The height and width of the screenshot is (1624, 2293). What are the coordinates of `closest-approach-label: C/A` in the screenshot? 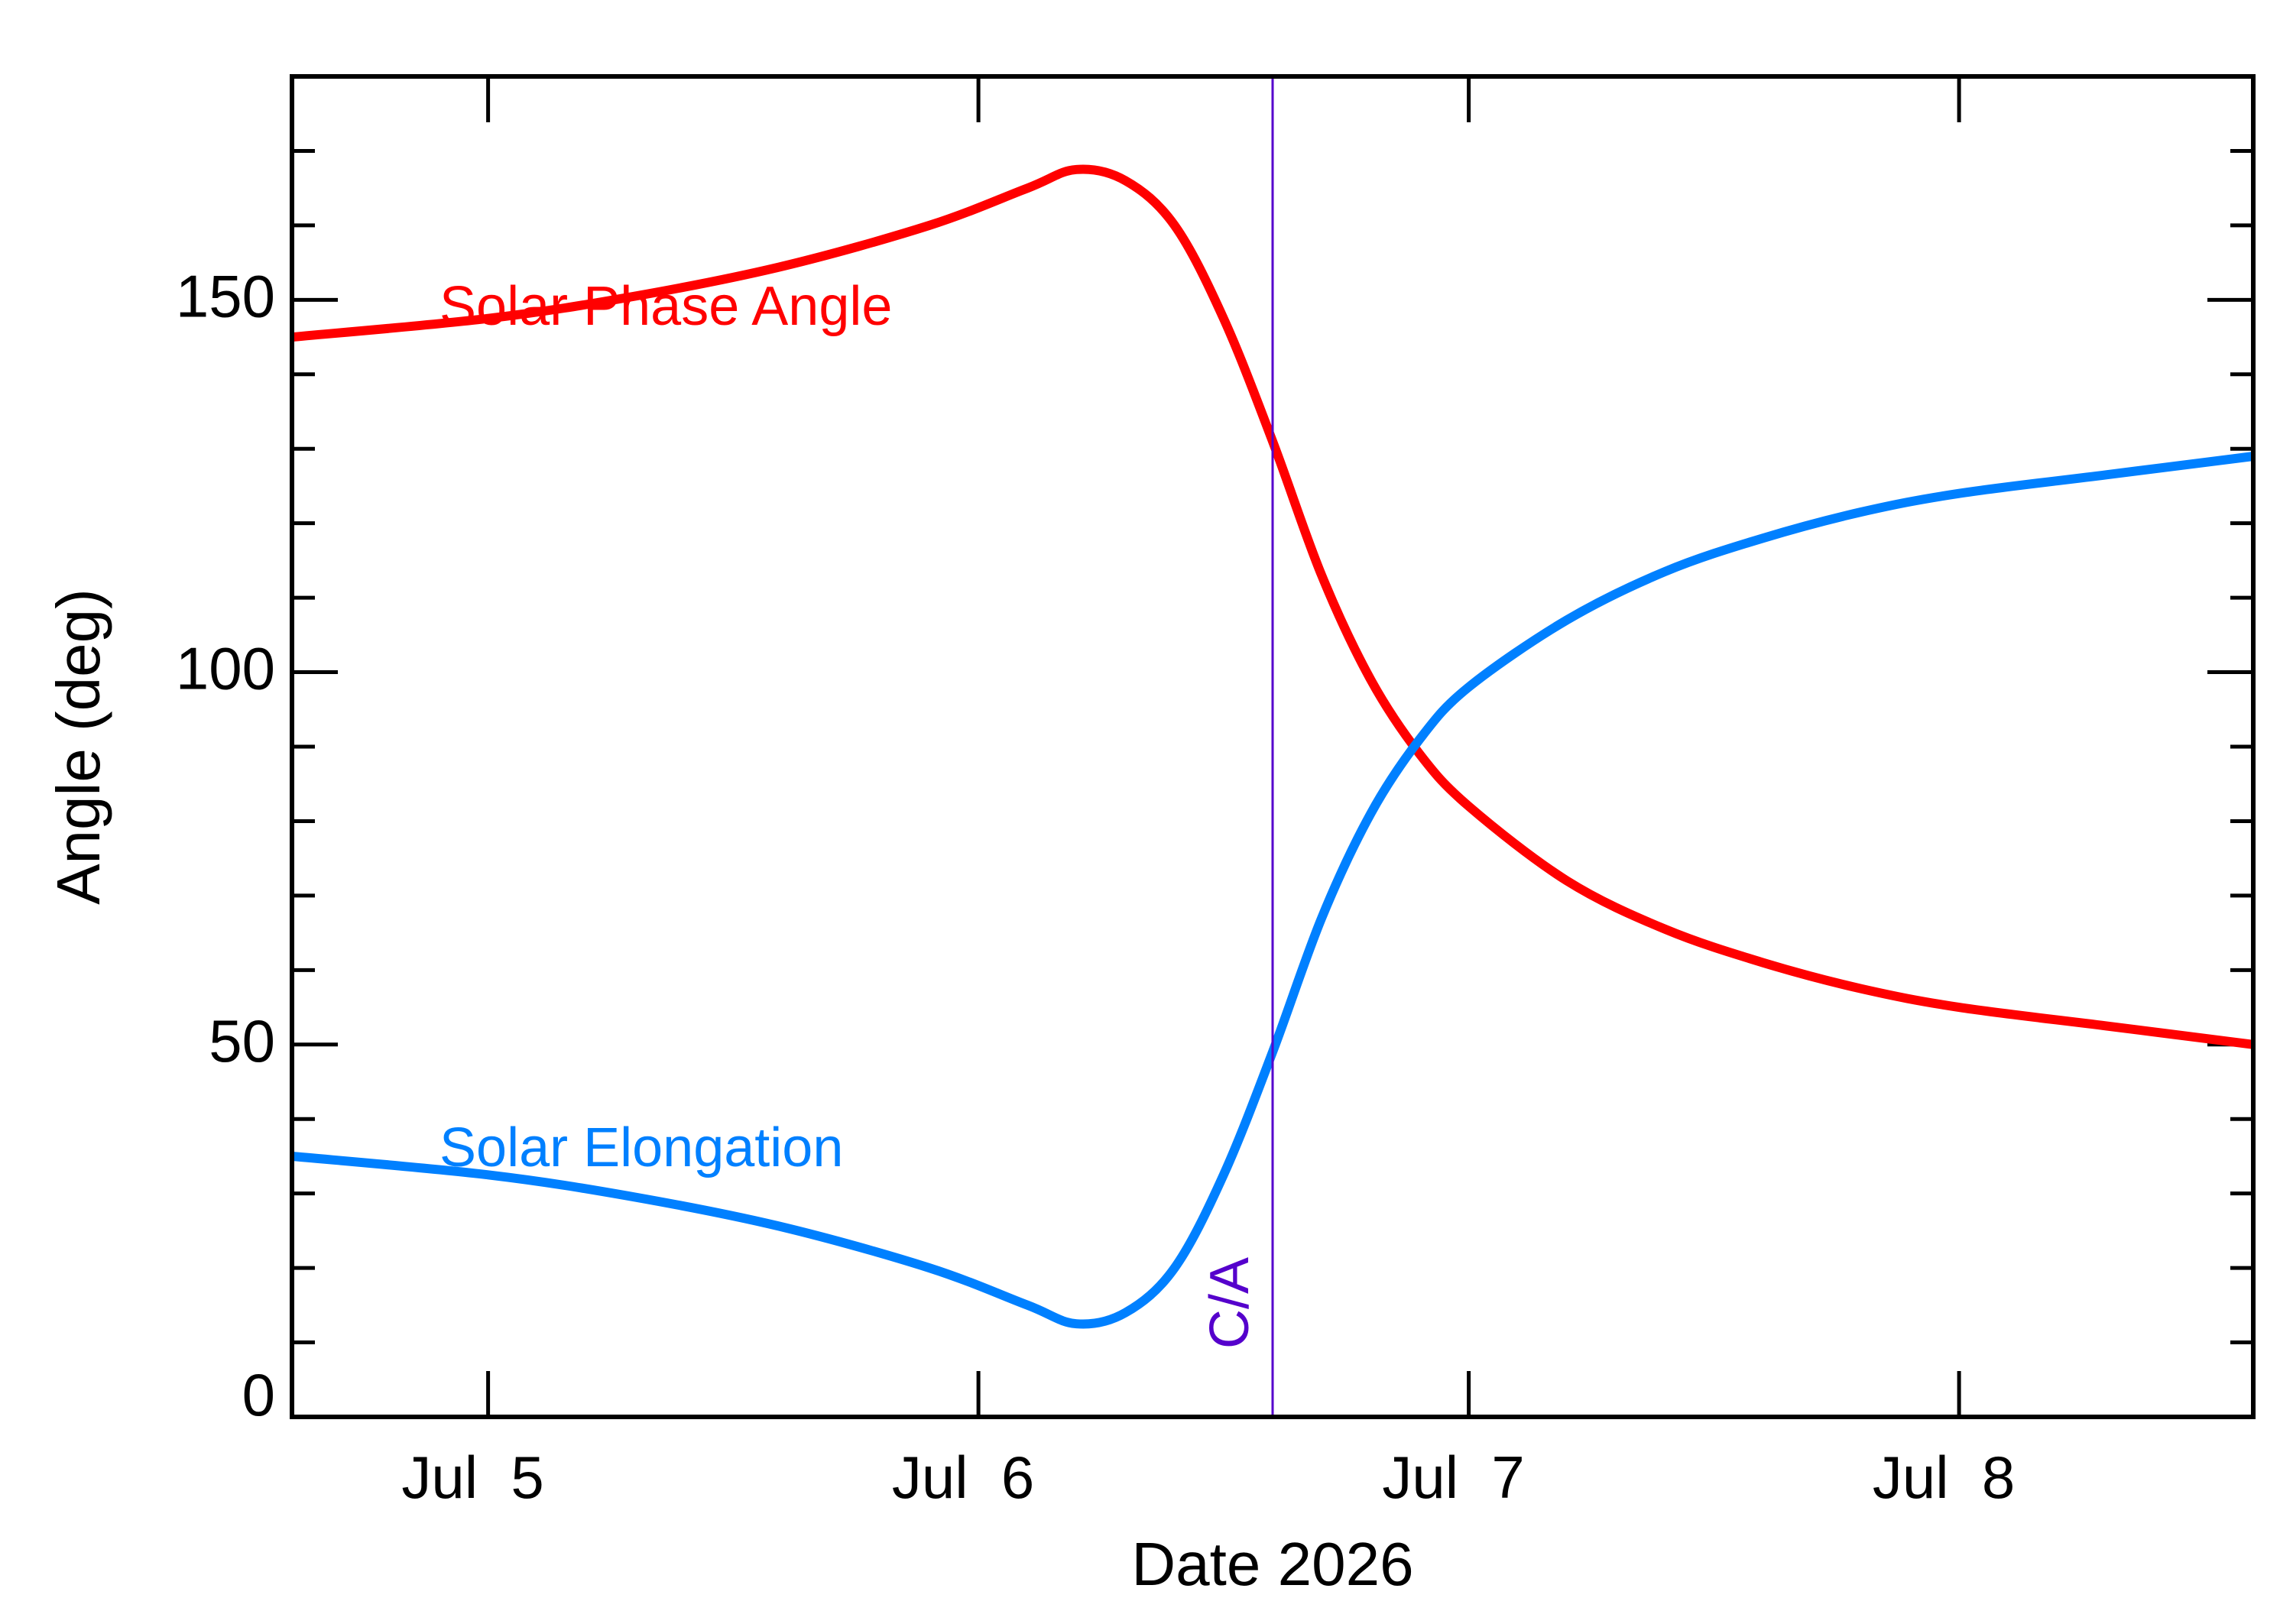 It's located at (1229, 1303).